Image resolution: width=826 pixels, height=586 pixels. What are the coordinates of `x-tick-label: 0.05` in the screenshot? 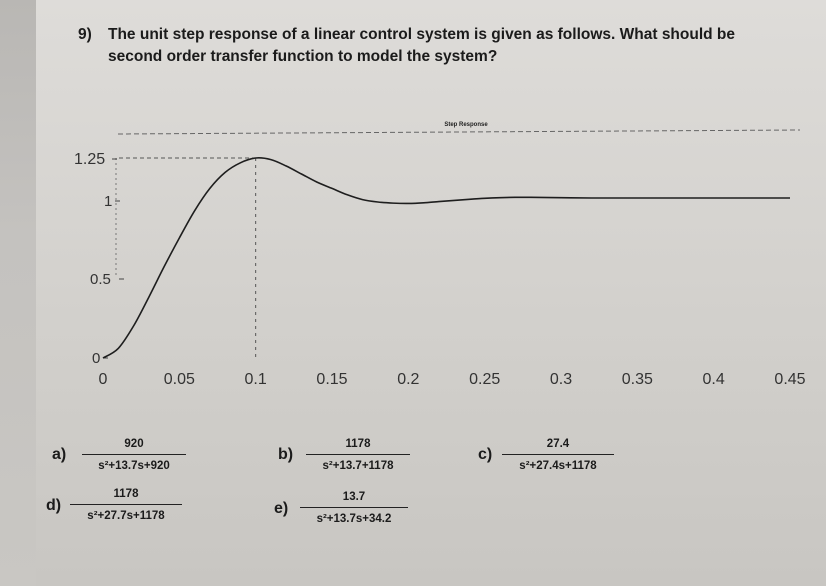 It's located at (179, 379).